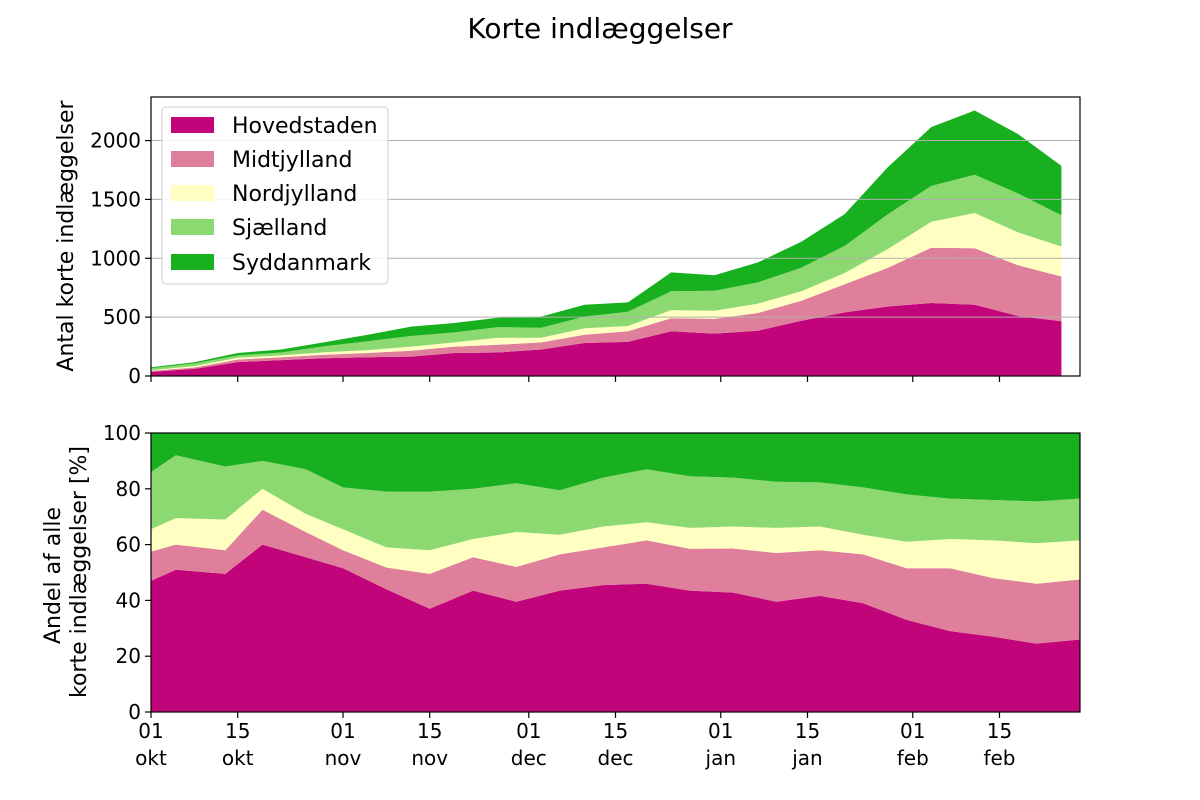 The image size is (1200, 800). I want to click on figure-title: Korte indlæggelser, so click(600, 28).